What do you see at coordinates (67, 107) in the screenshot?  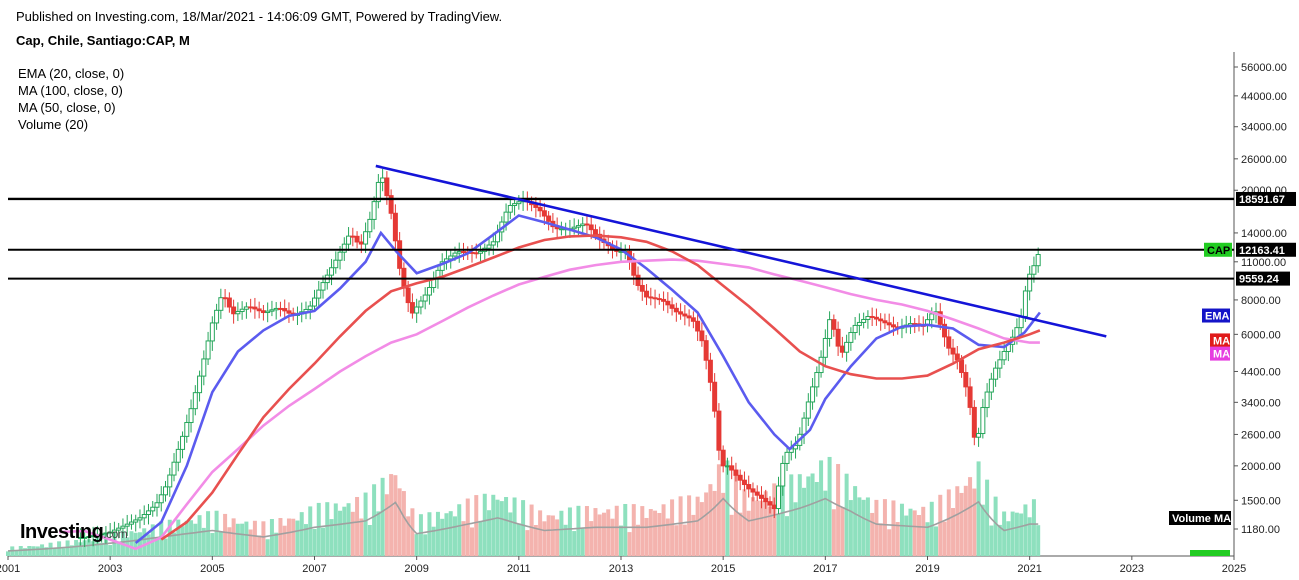 I see `legend-ma50: MA (50, close, 0)` at bounding box center [67, 107].